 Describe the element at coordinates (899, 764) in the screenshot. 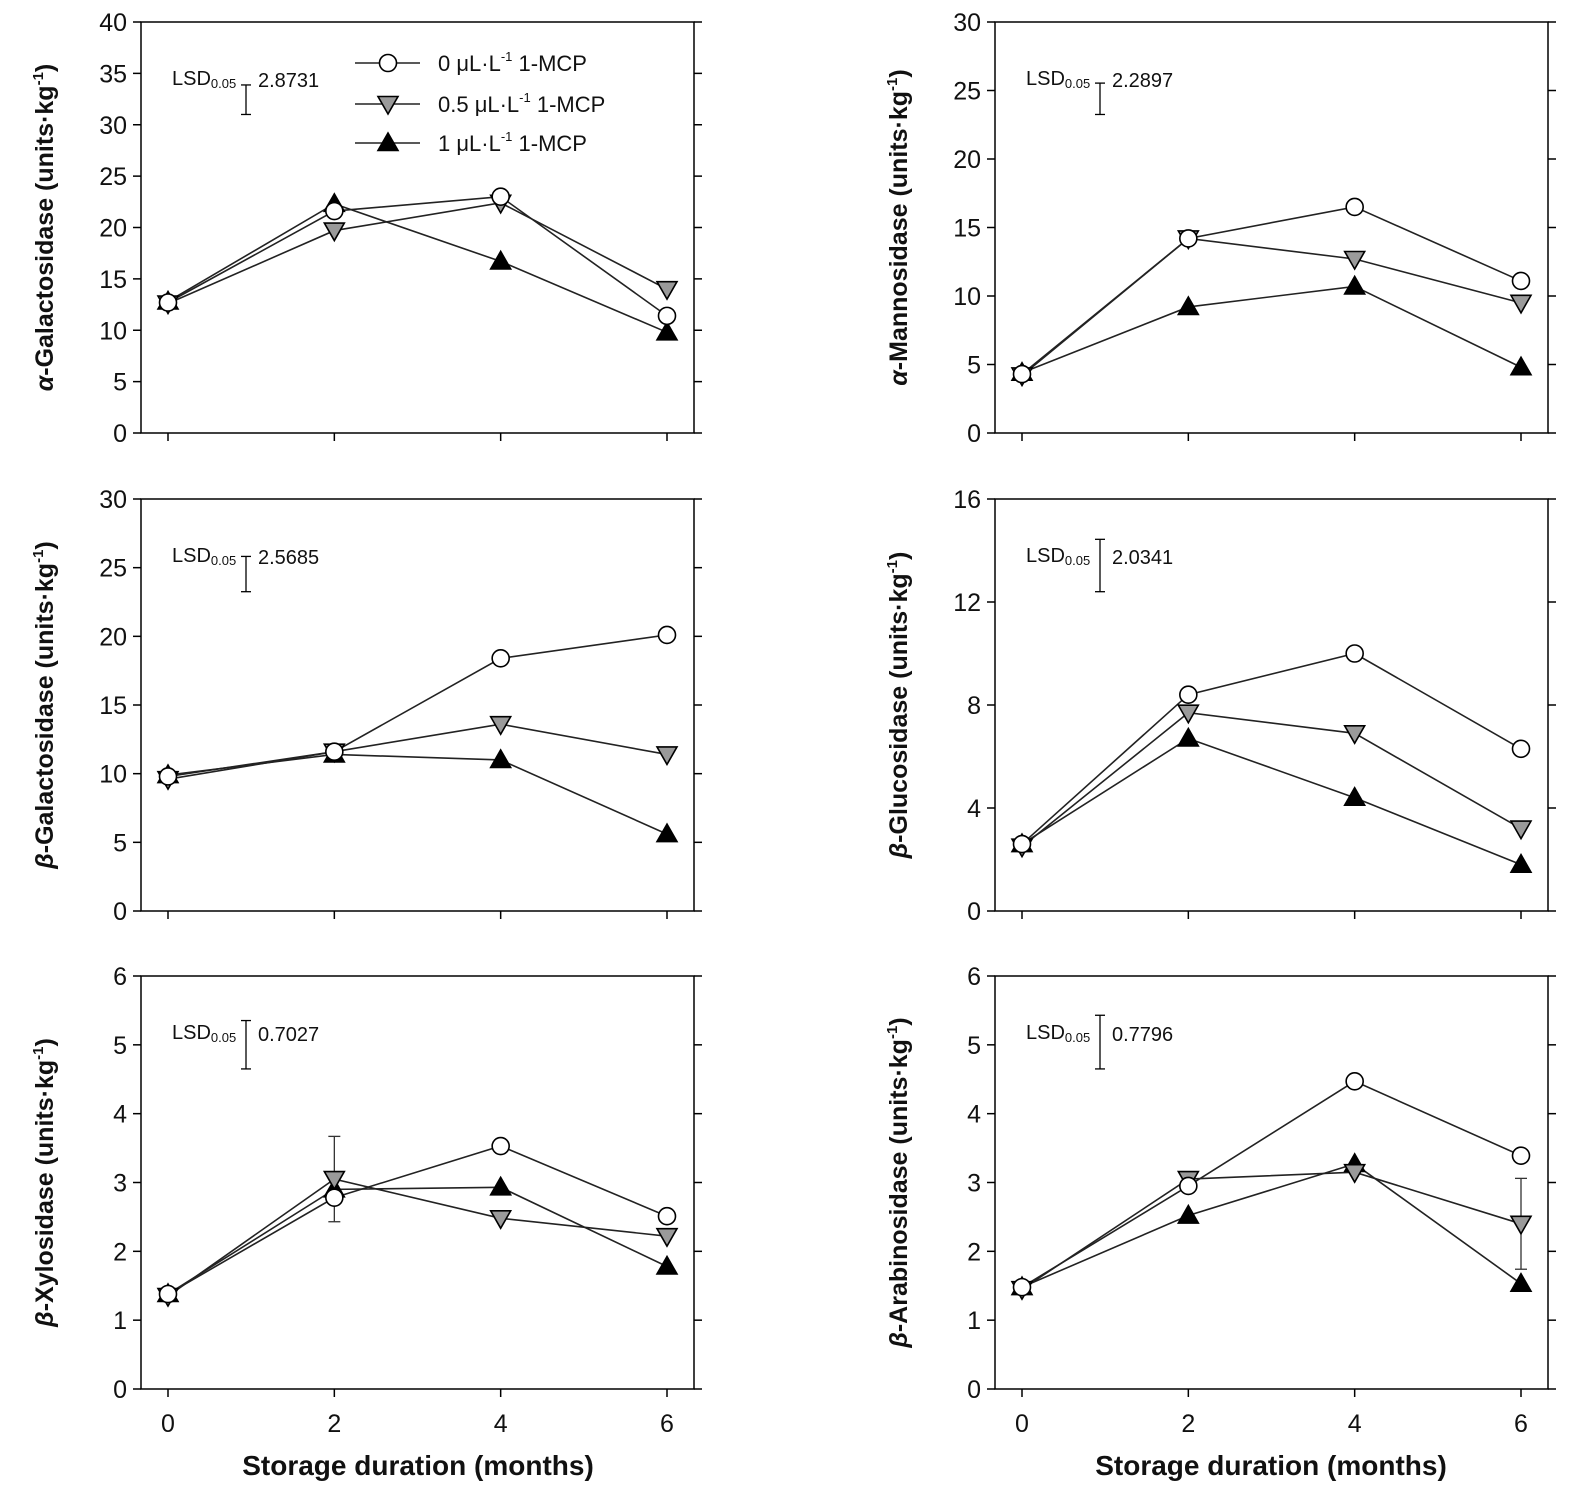

I see `y-axis-label-name: -Glucosidase` at that location.